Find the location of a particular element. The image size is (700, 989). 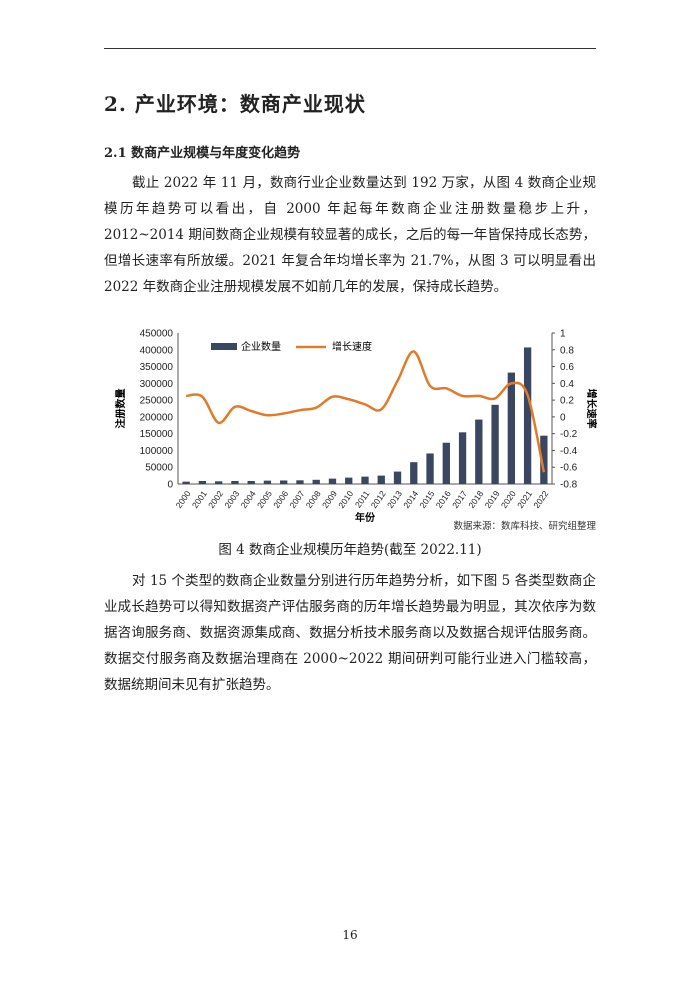

y-tick-label: 0 is located at coordinates (170, 485).